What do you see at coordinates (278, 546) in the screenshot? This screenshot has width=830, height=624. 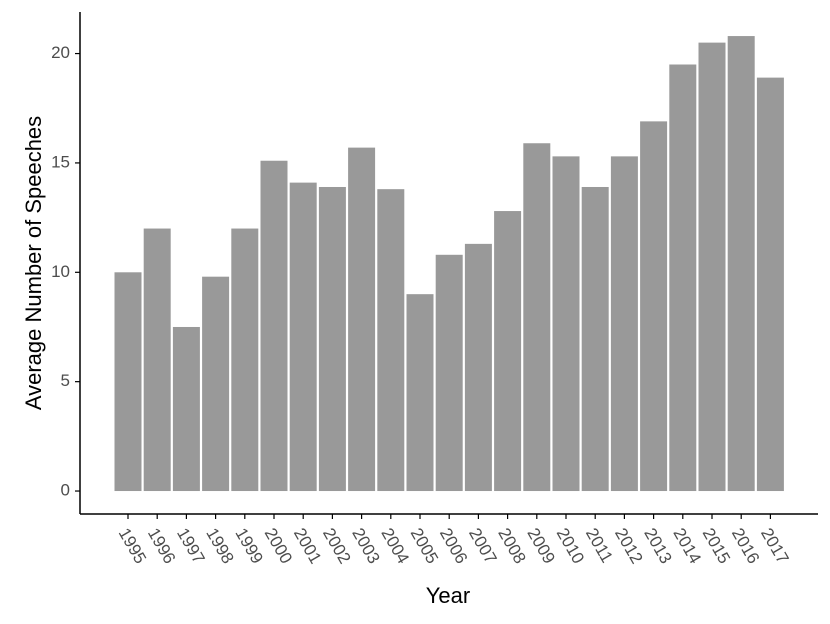 I see `x-tick-label: 2000` at bounding box center [278, 546].